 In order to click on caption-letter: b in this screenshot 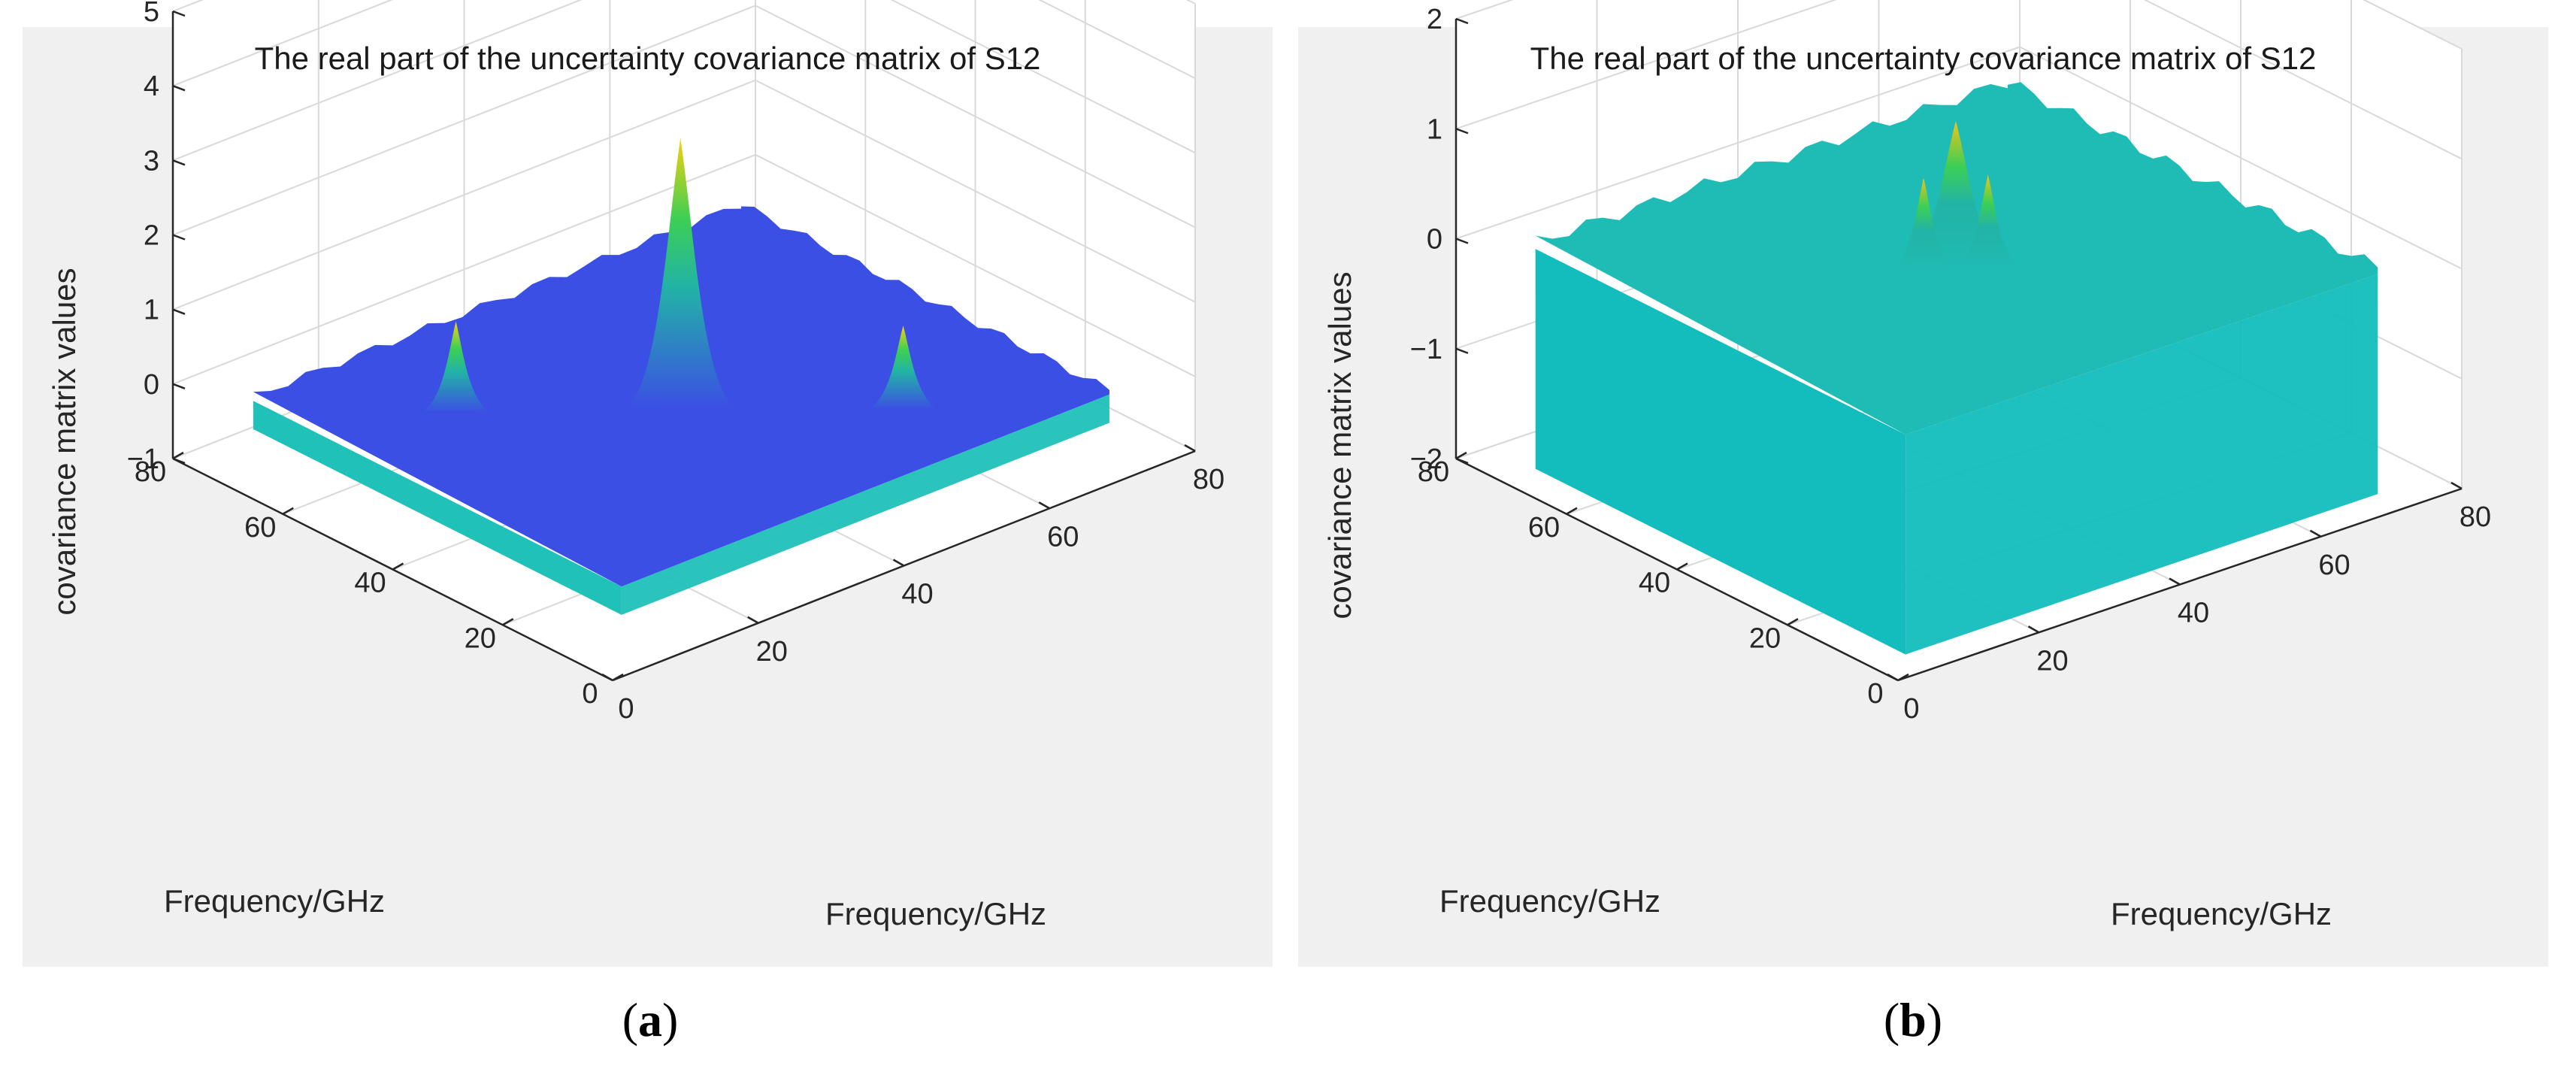, I will do `click(1913, 1020)`.